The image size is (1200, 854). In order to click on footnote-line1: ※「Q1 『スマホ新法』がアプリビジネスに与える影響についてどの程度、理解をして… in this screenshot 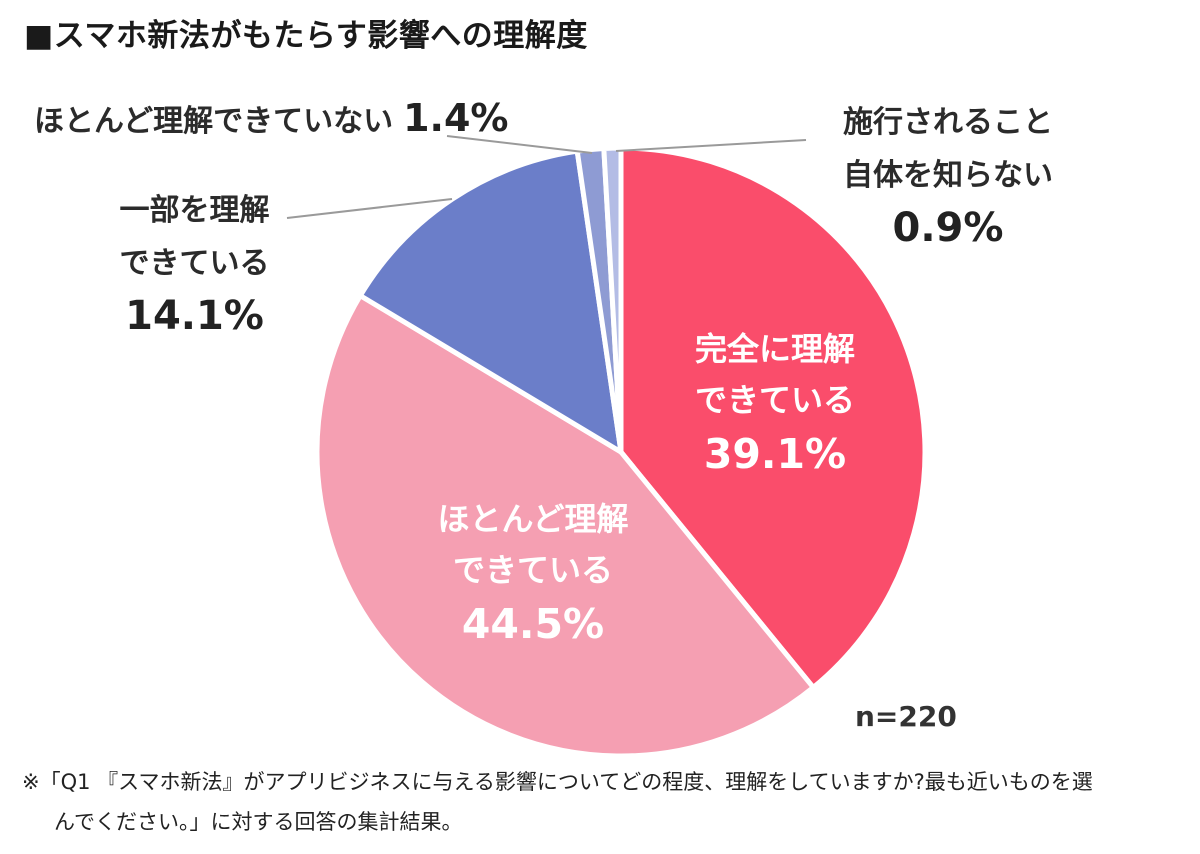, I will do `click(557, 782)`.